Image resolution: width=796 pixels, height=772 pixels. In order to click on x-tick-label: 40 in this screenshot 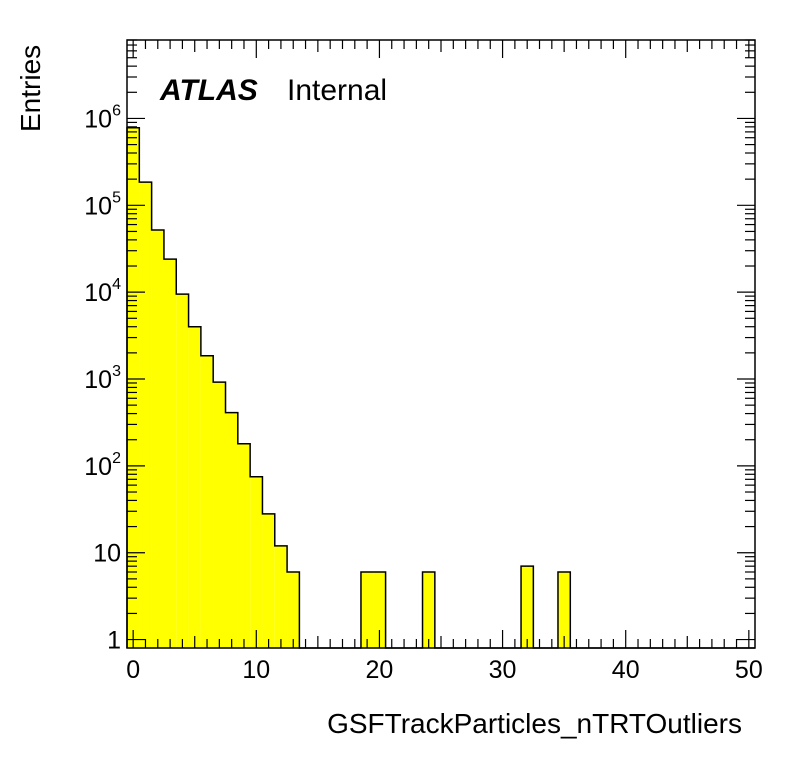, I will do `click(626, 670)`.